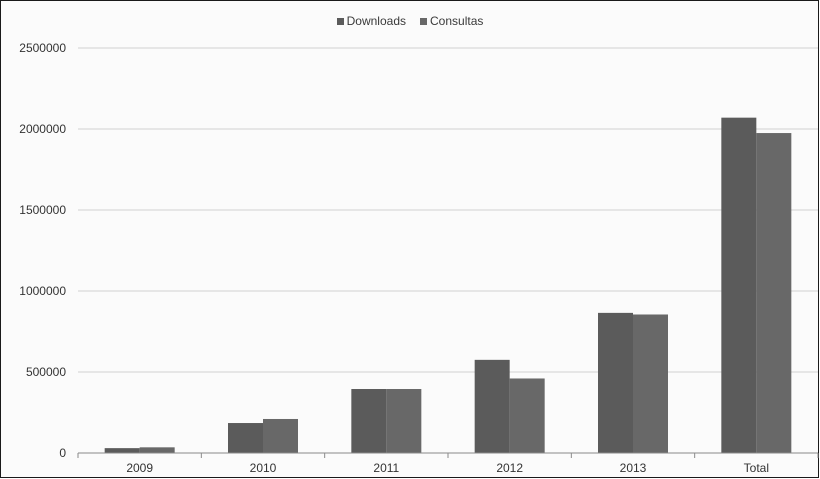 The image size is (820, 479). Describe the element at coordinates (739, 285) in the screenshot. I see `bar-downloads-total` at that location.